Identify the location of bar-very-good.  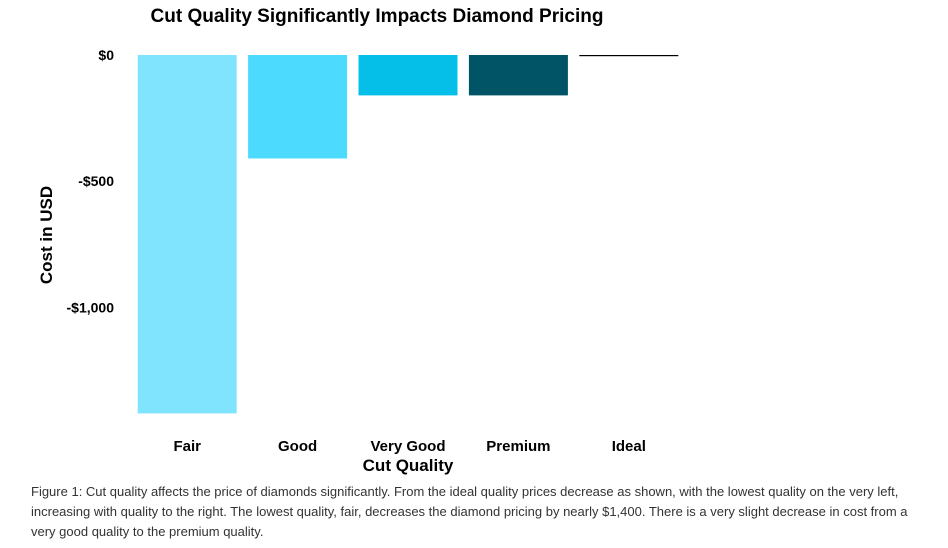
(408, 75).